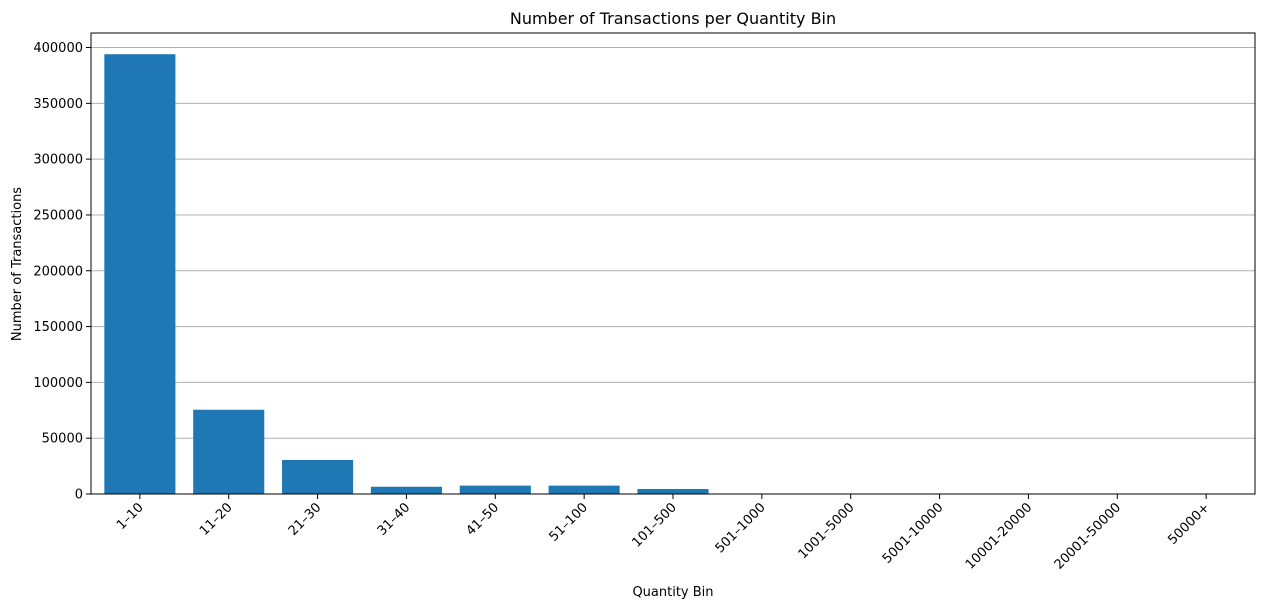 Image resolution: width=1264 pixels, height=609 pixels. Describe the element at coordinates (62, 439) in the screenshot. I see `y-tick-label: 50000` at that location.